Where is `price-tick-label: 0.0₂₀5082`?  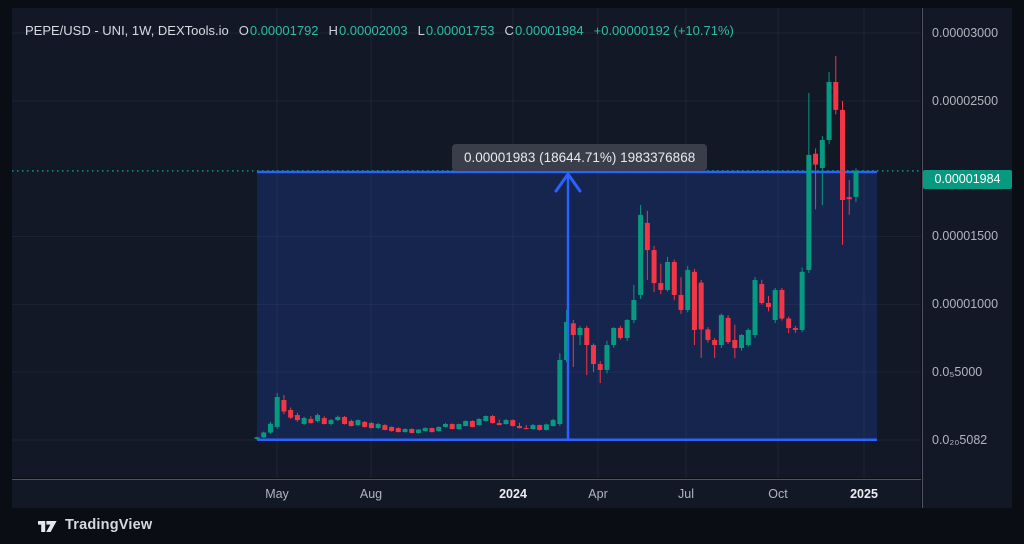 price-tick-label: 0.0₂₀5082 is located at coordinates (960, 440).